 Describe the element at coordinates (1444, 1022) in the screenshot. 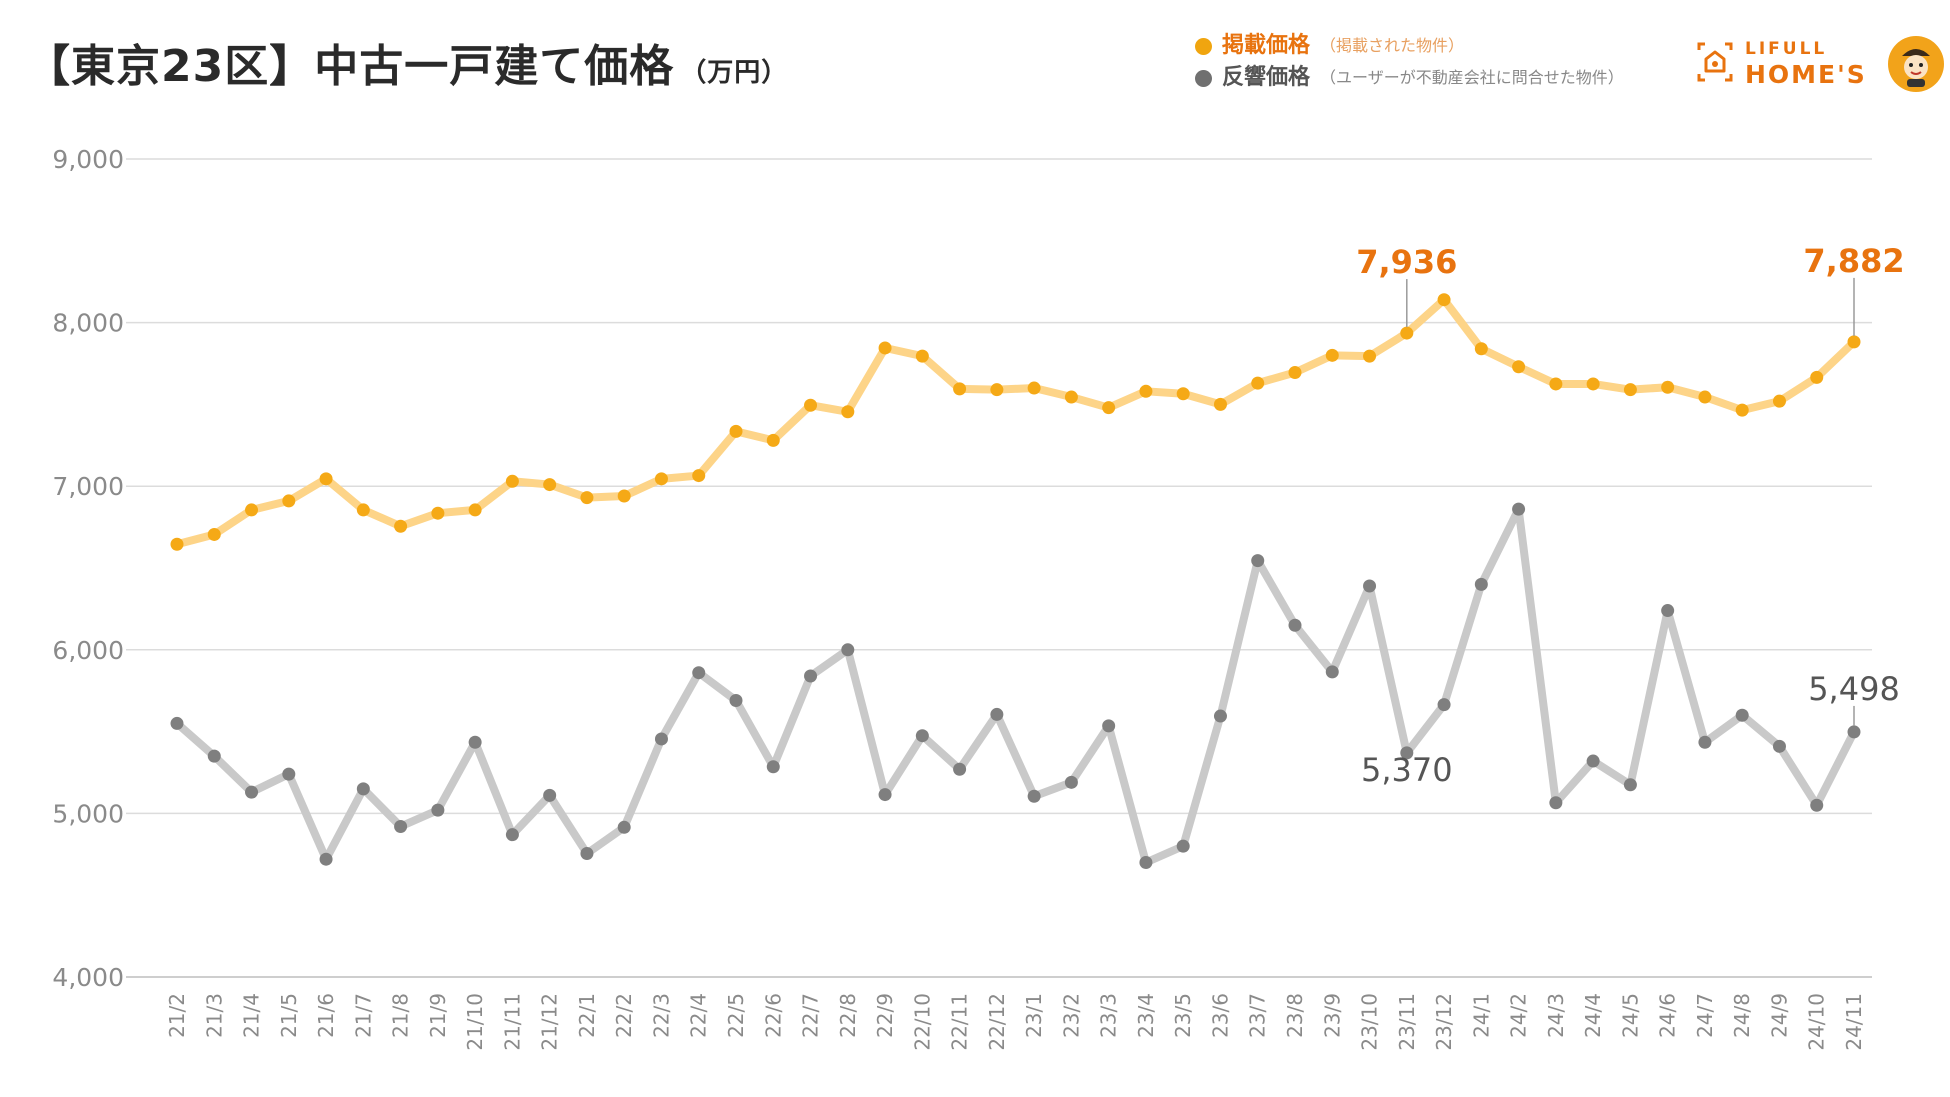

I see `x-tick-label: 23/12` at that location.